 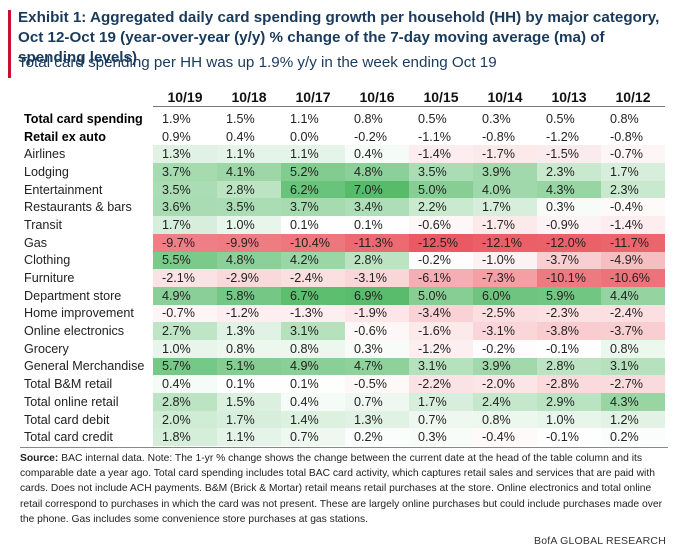 I want to click on value-cell: -1.5%, so click(x=569, y=154).